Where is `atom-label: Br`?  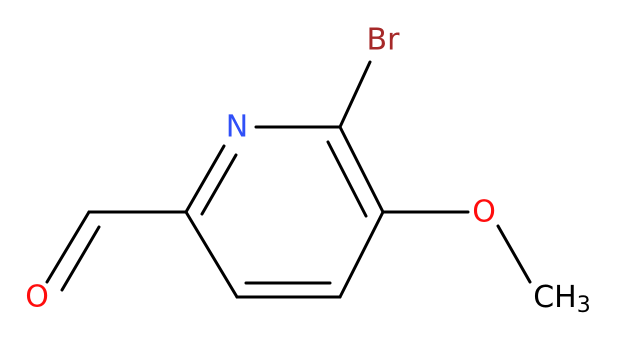
atom-label: Br is located at coordinates (384, 40).